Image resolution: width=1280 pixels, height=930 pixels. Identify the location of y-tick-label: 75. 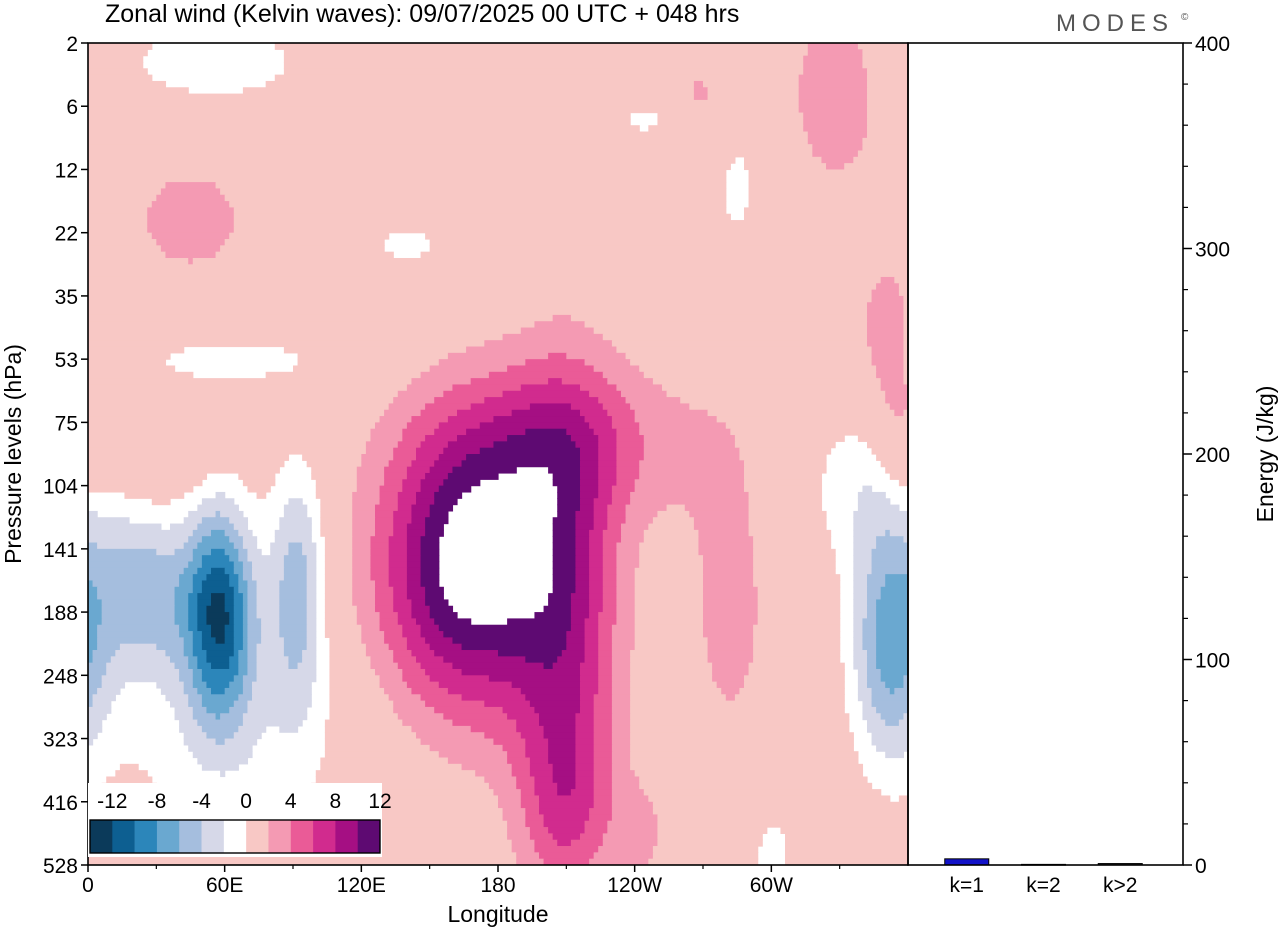
(66, 423).